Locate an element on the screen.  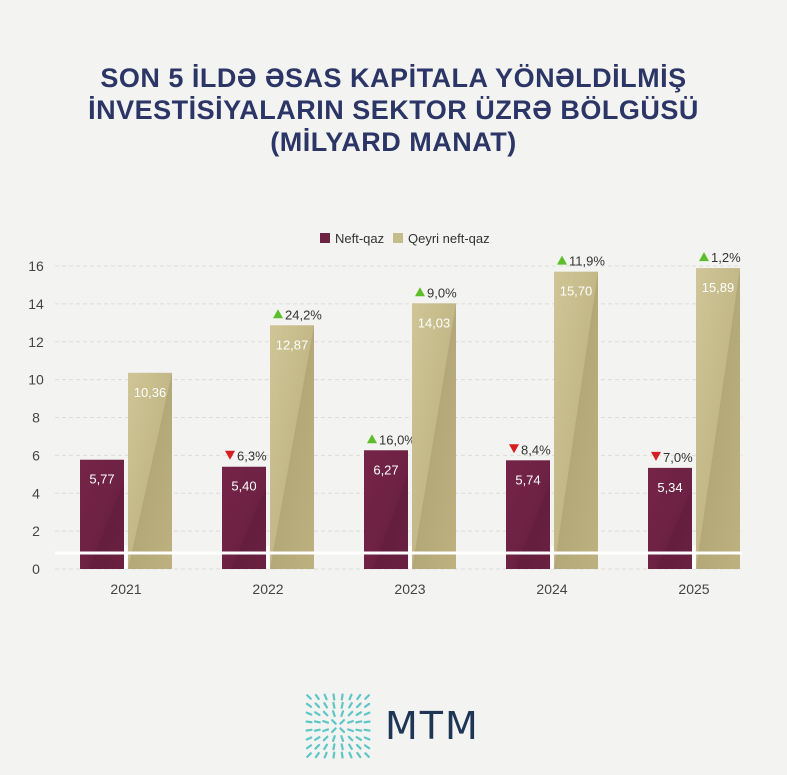
bar-neft-qaz-2023 is located at coordinates (386, 509).